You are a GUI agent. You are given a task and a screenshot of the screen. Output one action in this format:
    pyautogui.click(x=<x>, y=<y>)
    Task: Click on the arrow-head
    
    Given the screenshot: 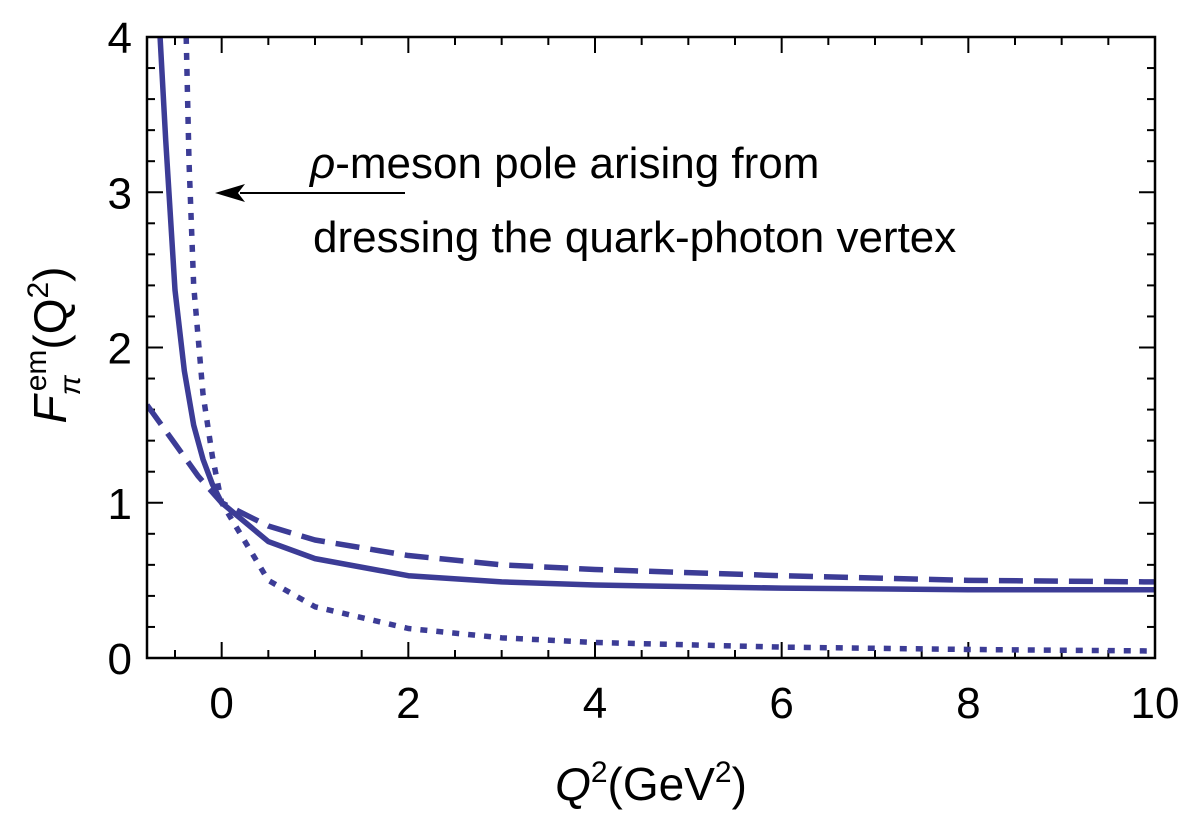 What is the action you would take?
    pyautogui.click(x=230, y=193)
    